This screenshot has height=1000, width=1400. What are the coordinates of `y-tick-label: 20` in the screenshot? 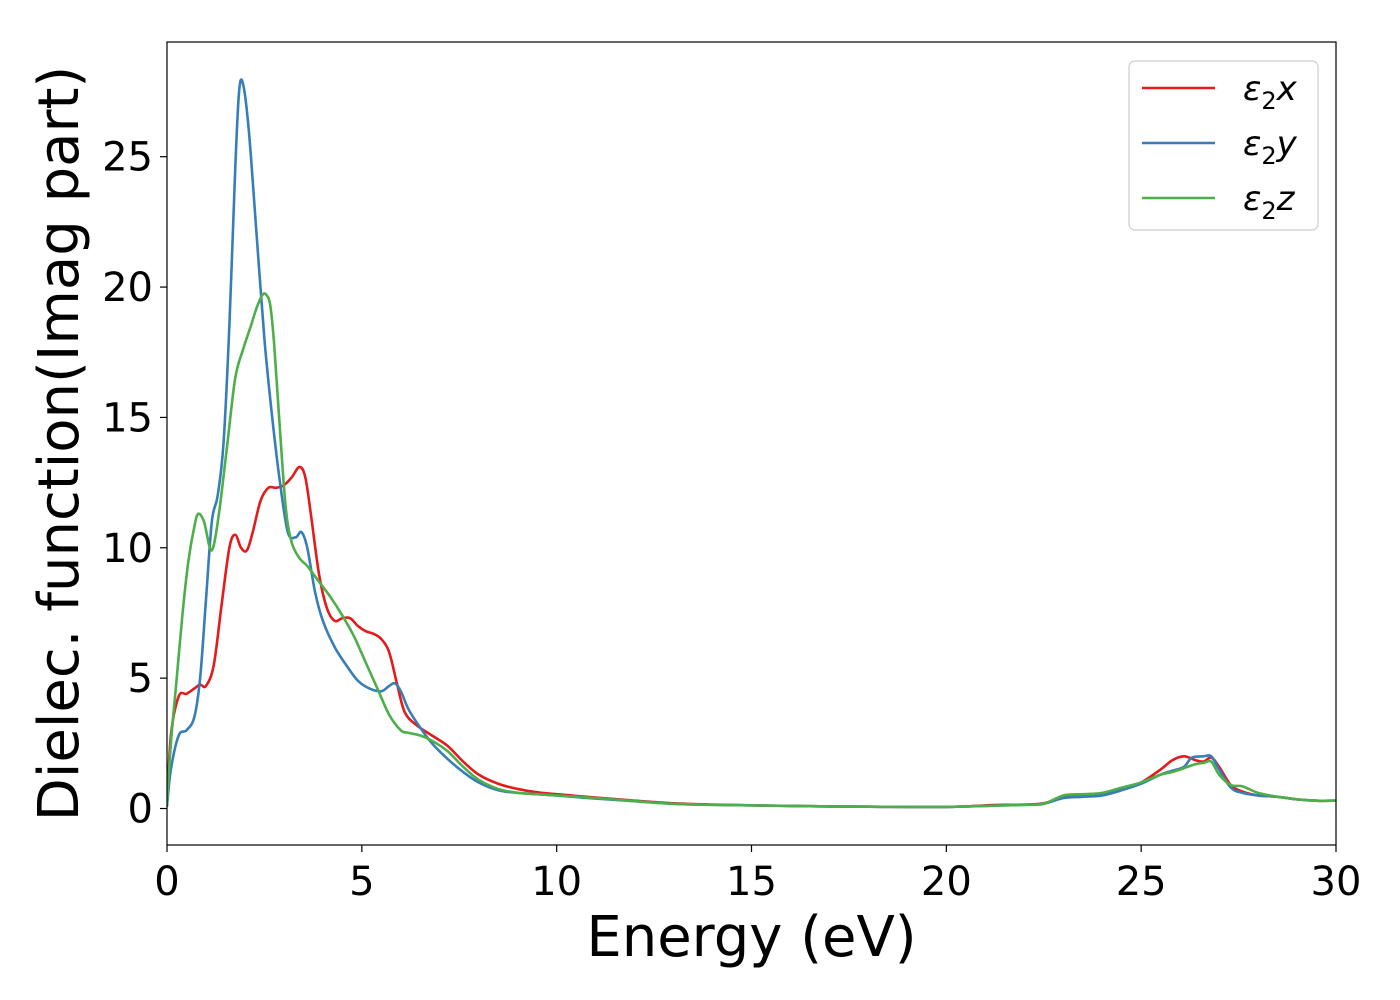 It's located at (127, 288).